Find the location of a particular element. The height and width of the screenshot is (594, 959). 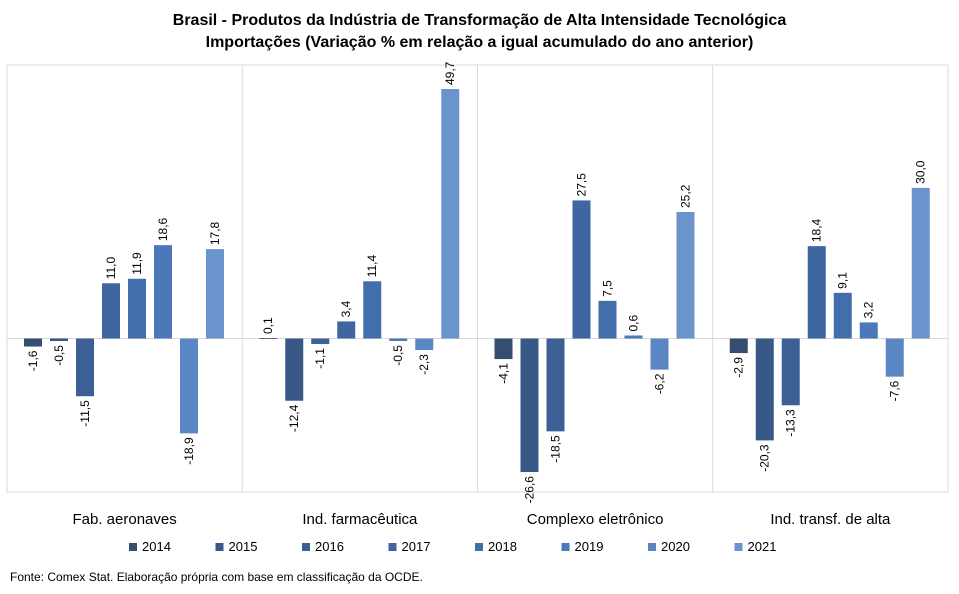

data-label: -26,6 is located at coordinates (530, 490).